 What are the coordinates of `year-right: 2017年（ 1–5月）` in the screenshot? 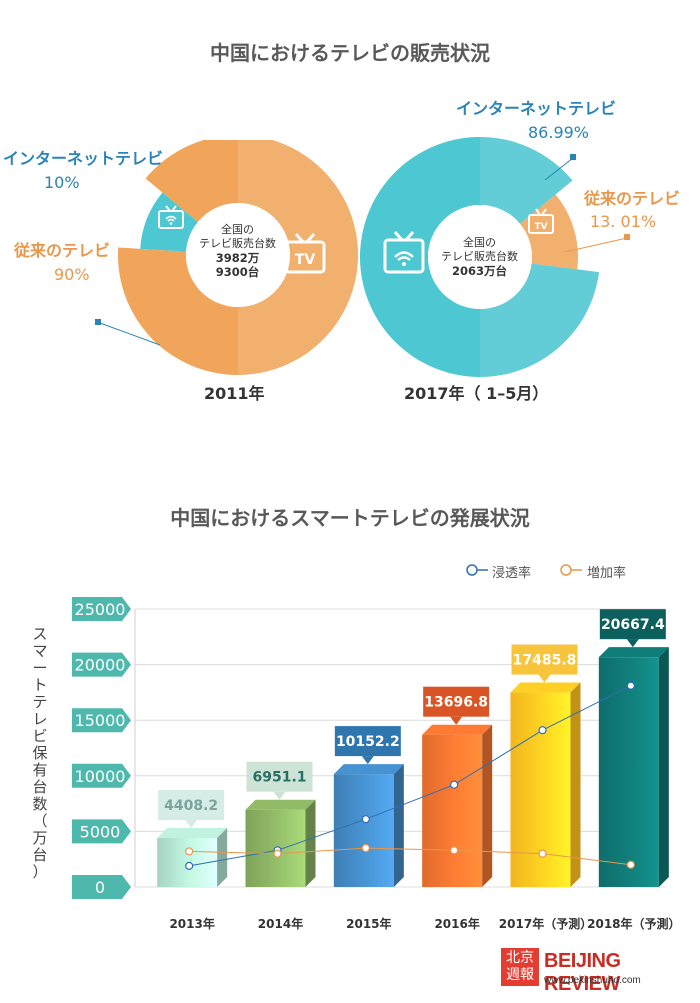 It's located at (476, 393).